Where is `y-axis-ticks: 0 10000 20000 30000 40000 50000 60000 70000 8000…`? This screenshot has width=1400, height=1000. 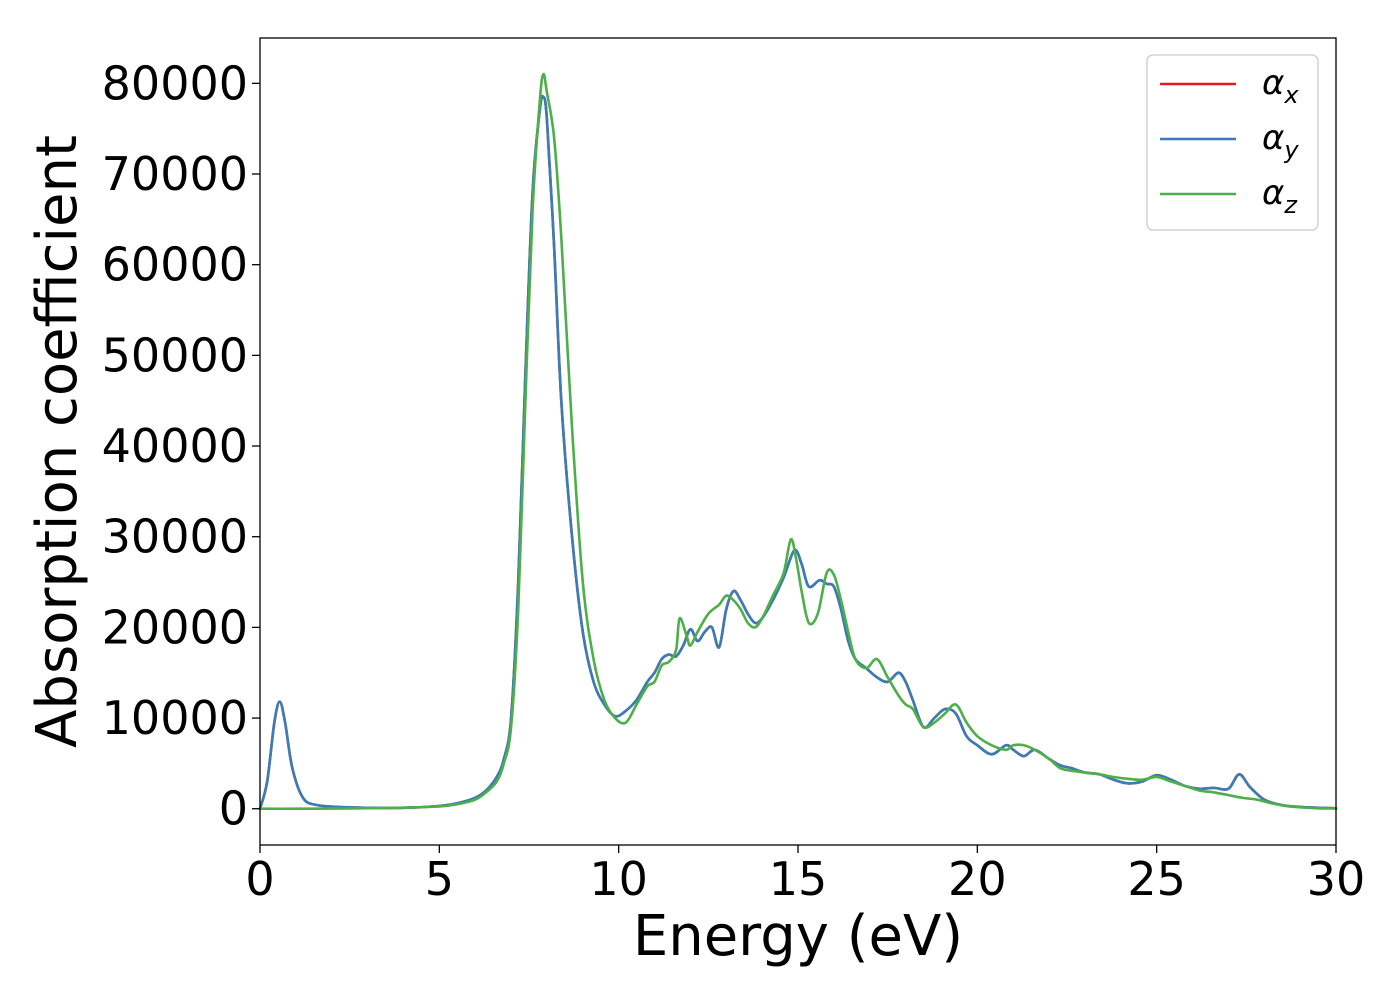
y-axis-ticks: 0 10000 20000 30000 40000 50000 60000 70000 8000… is located at coordinates (181, 446).